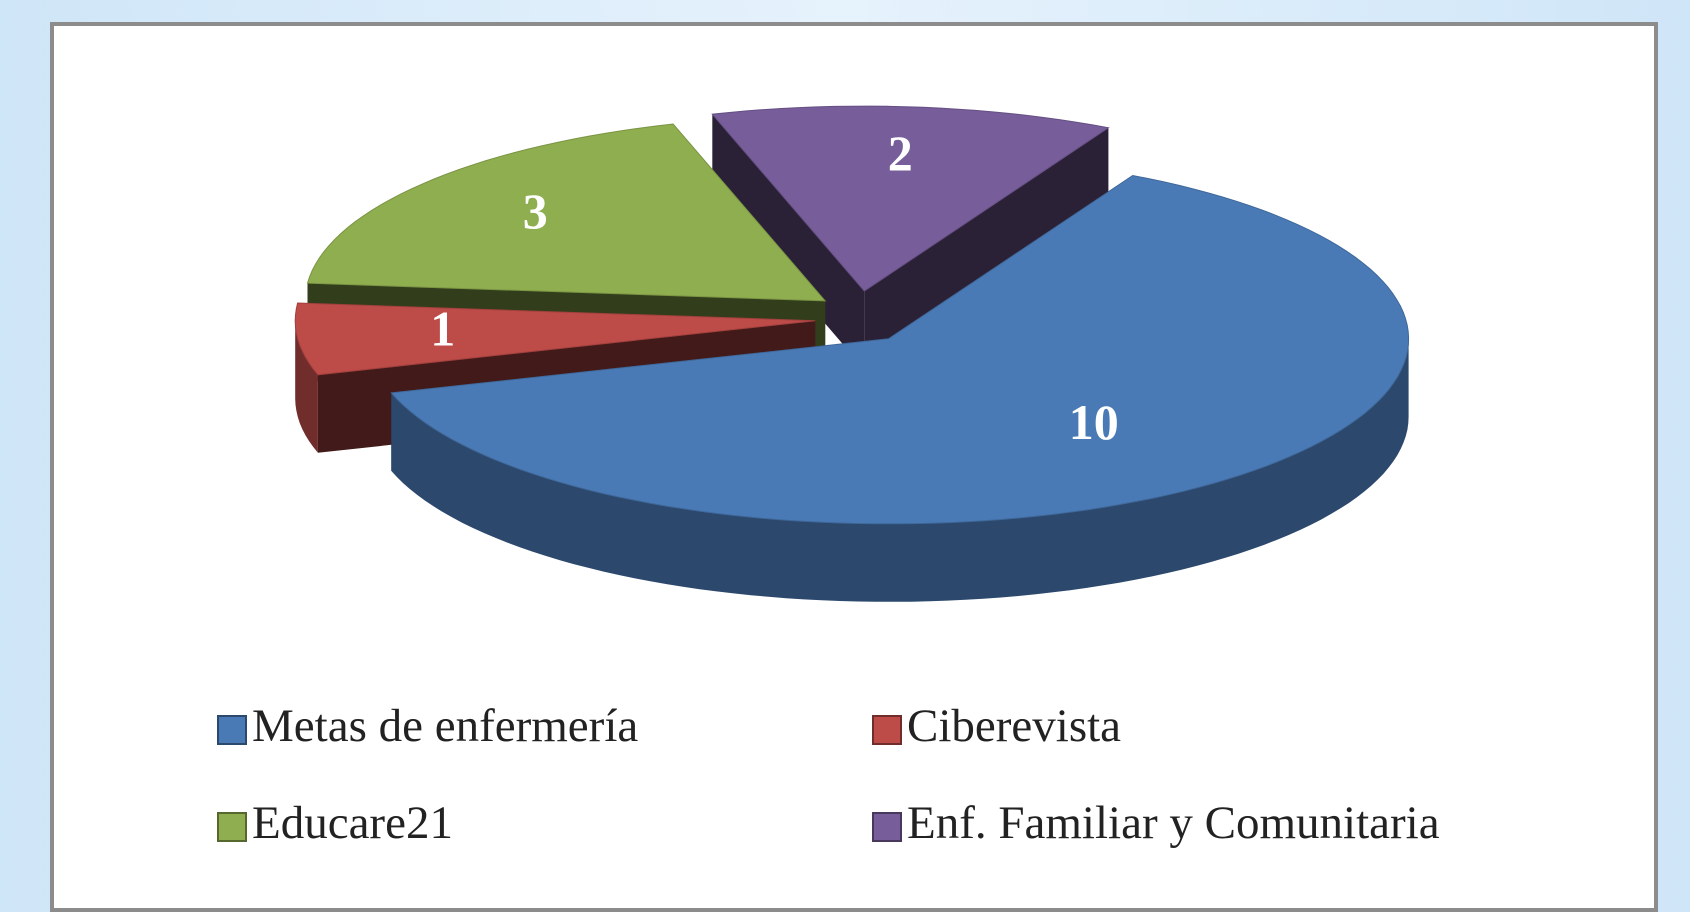 This screenshot has width=1690, height=912. What do you see at coordinates (1014, 726) in the screenshot?
I see `legend-label: Ciberevista` at bounding box center [1014, 726].